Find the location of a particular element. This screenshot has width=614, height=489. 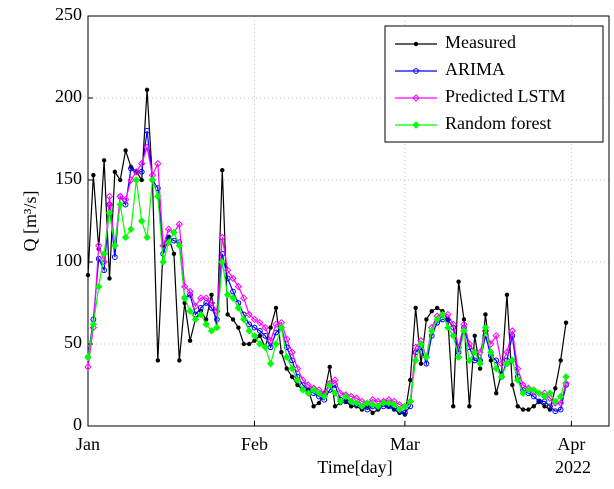

y-axis-label: Q [m³/s] is located at coordinates (30, 221).